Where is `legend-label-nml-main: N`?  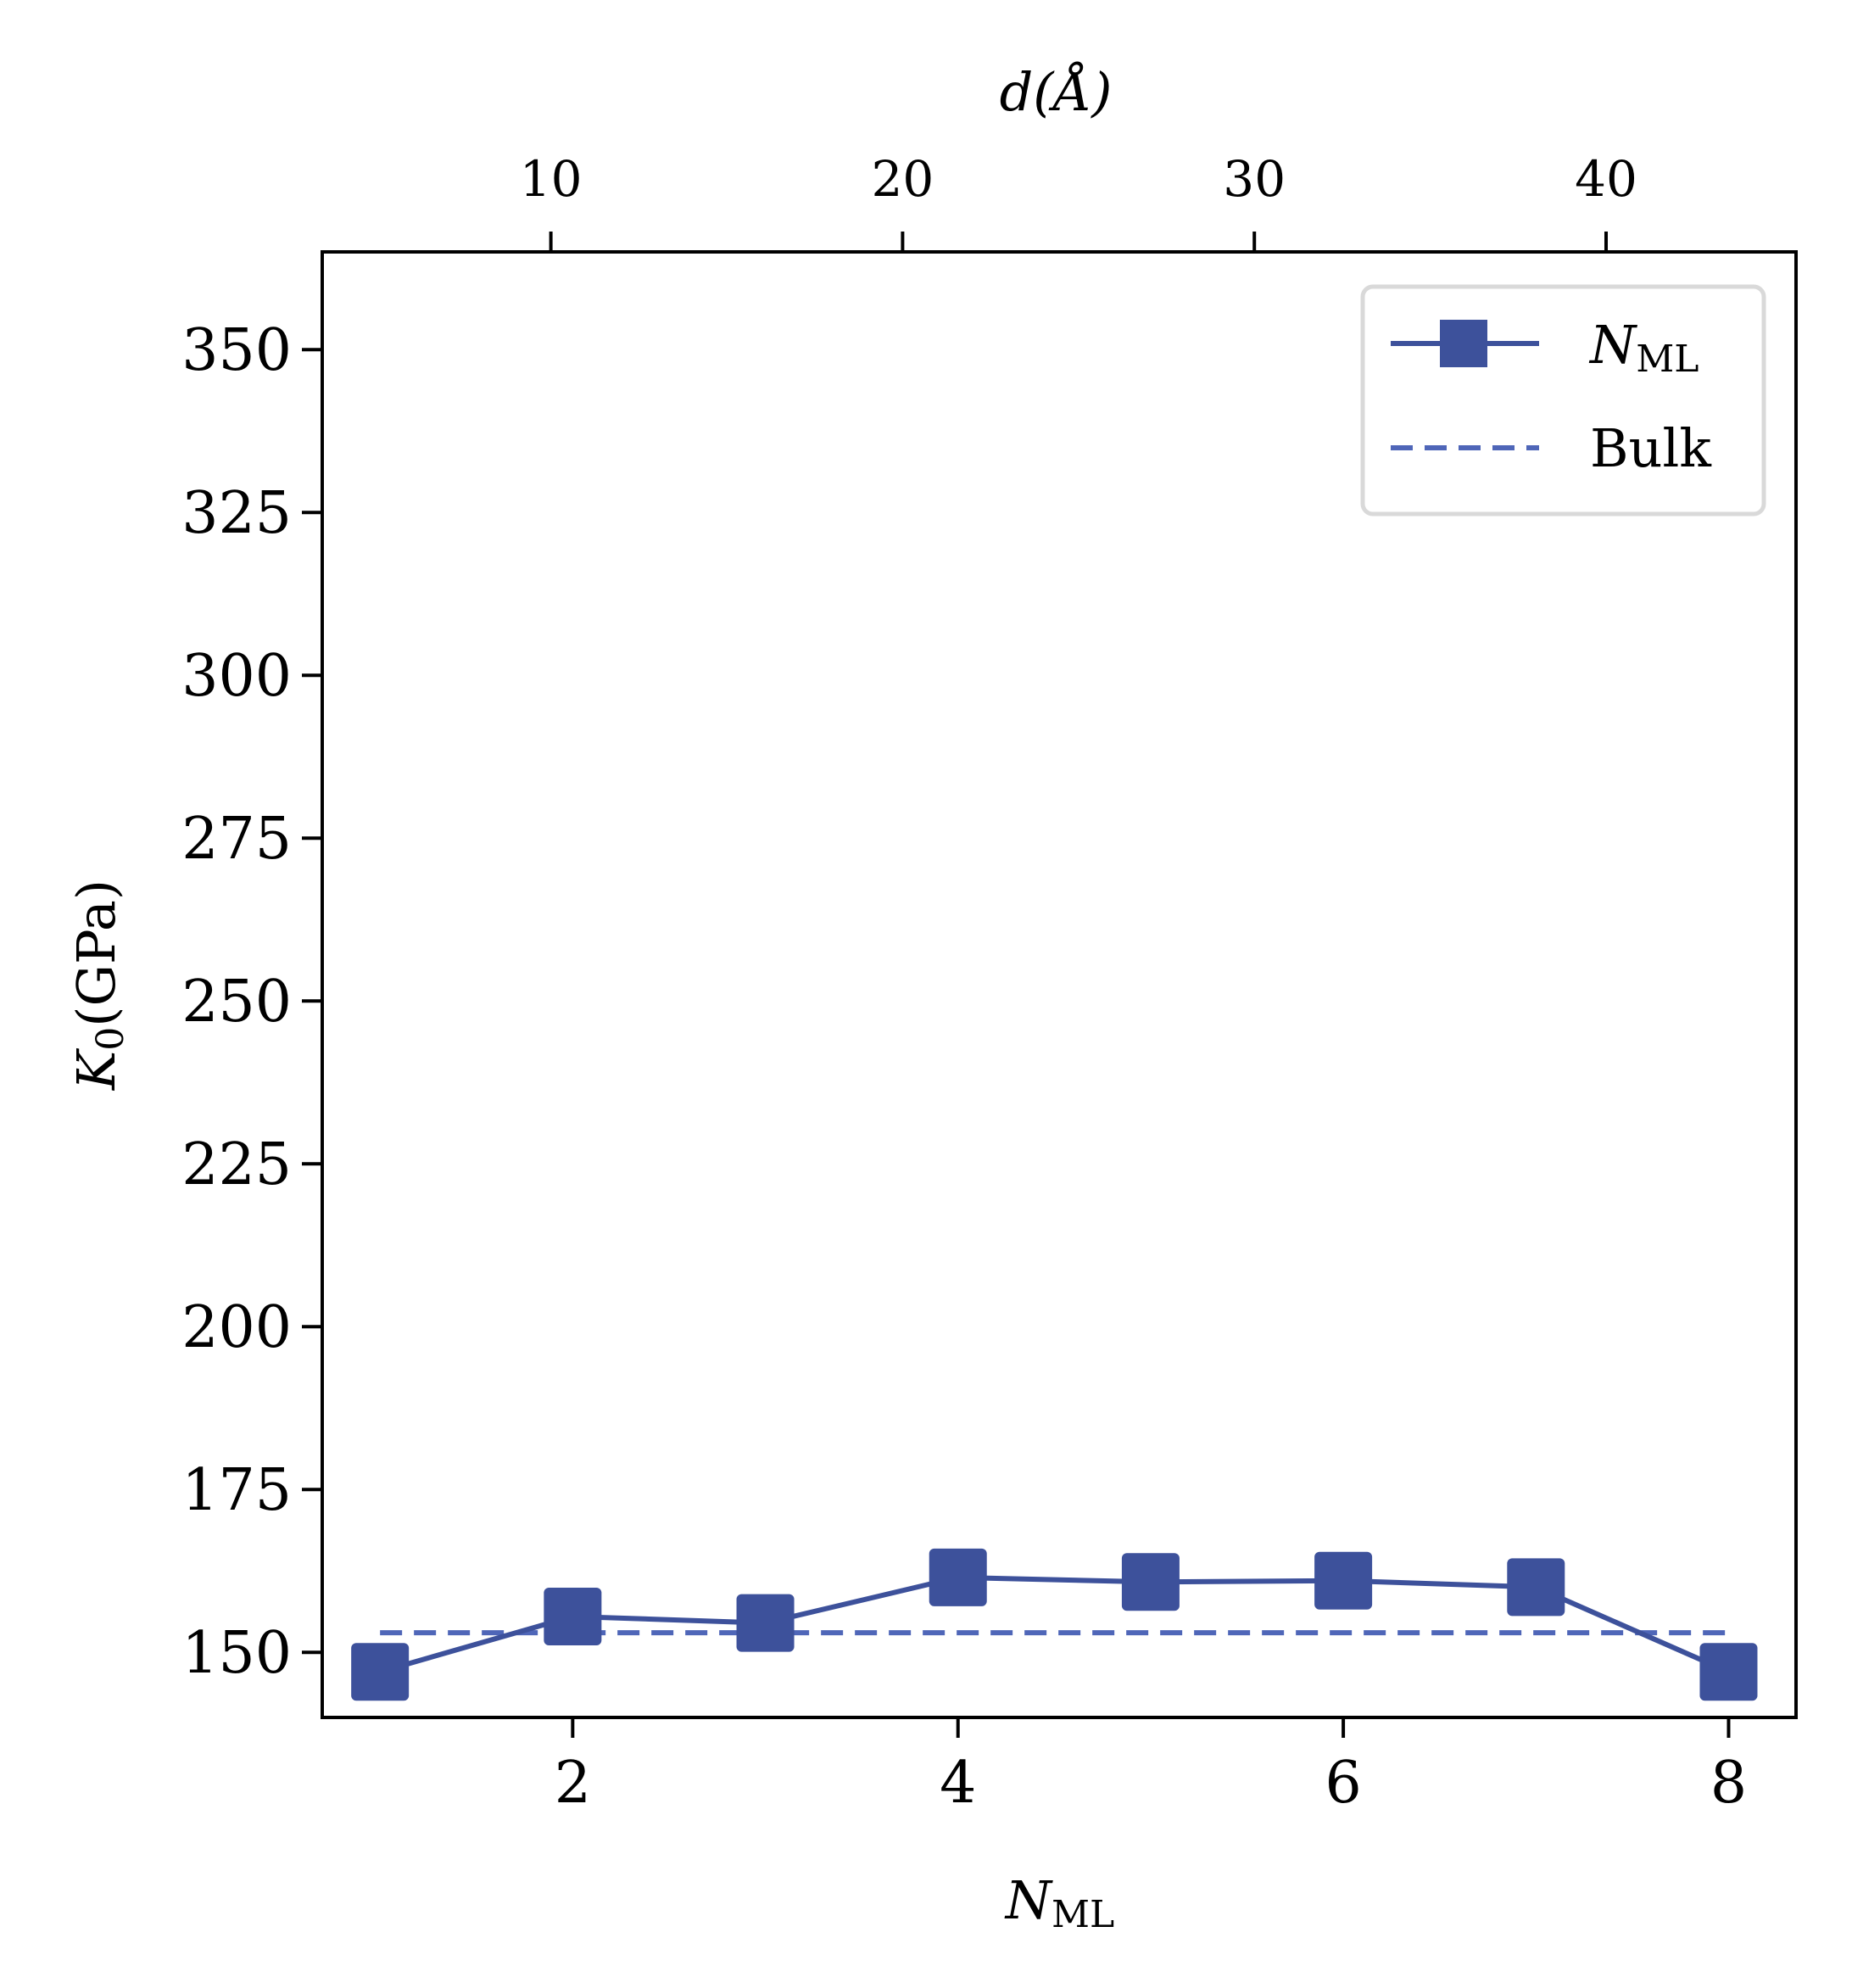 legend-label-nml-main: N is located at coordinates (1613, 345).